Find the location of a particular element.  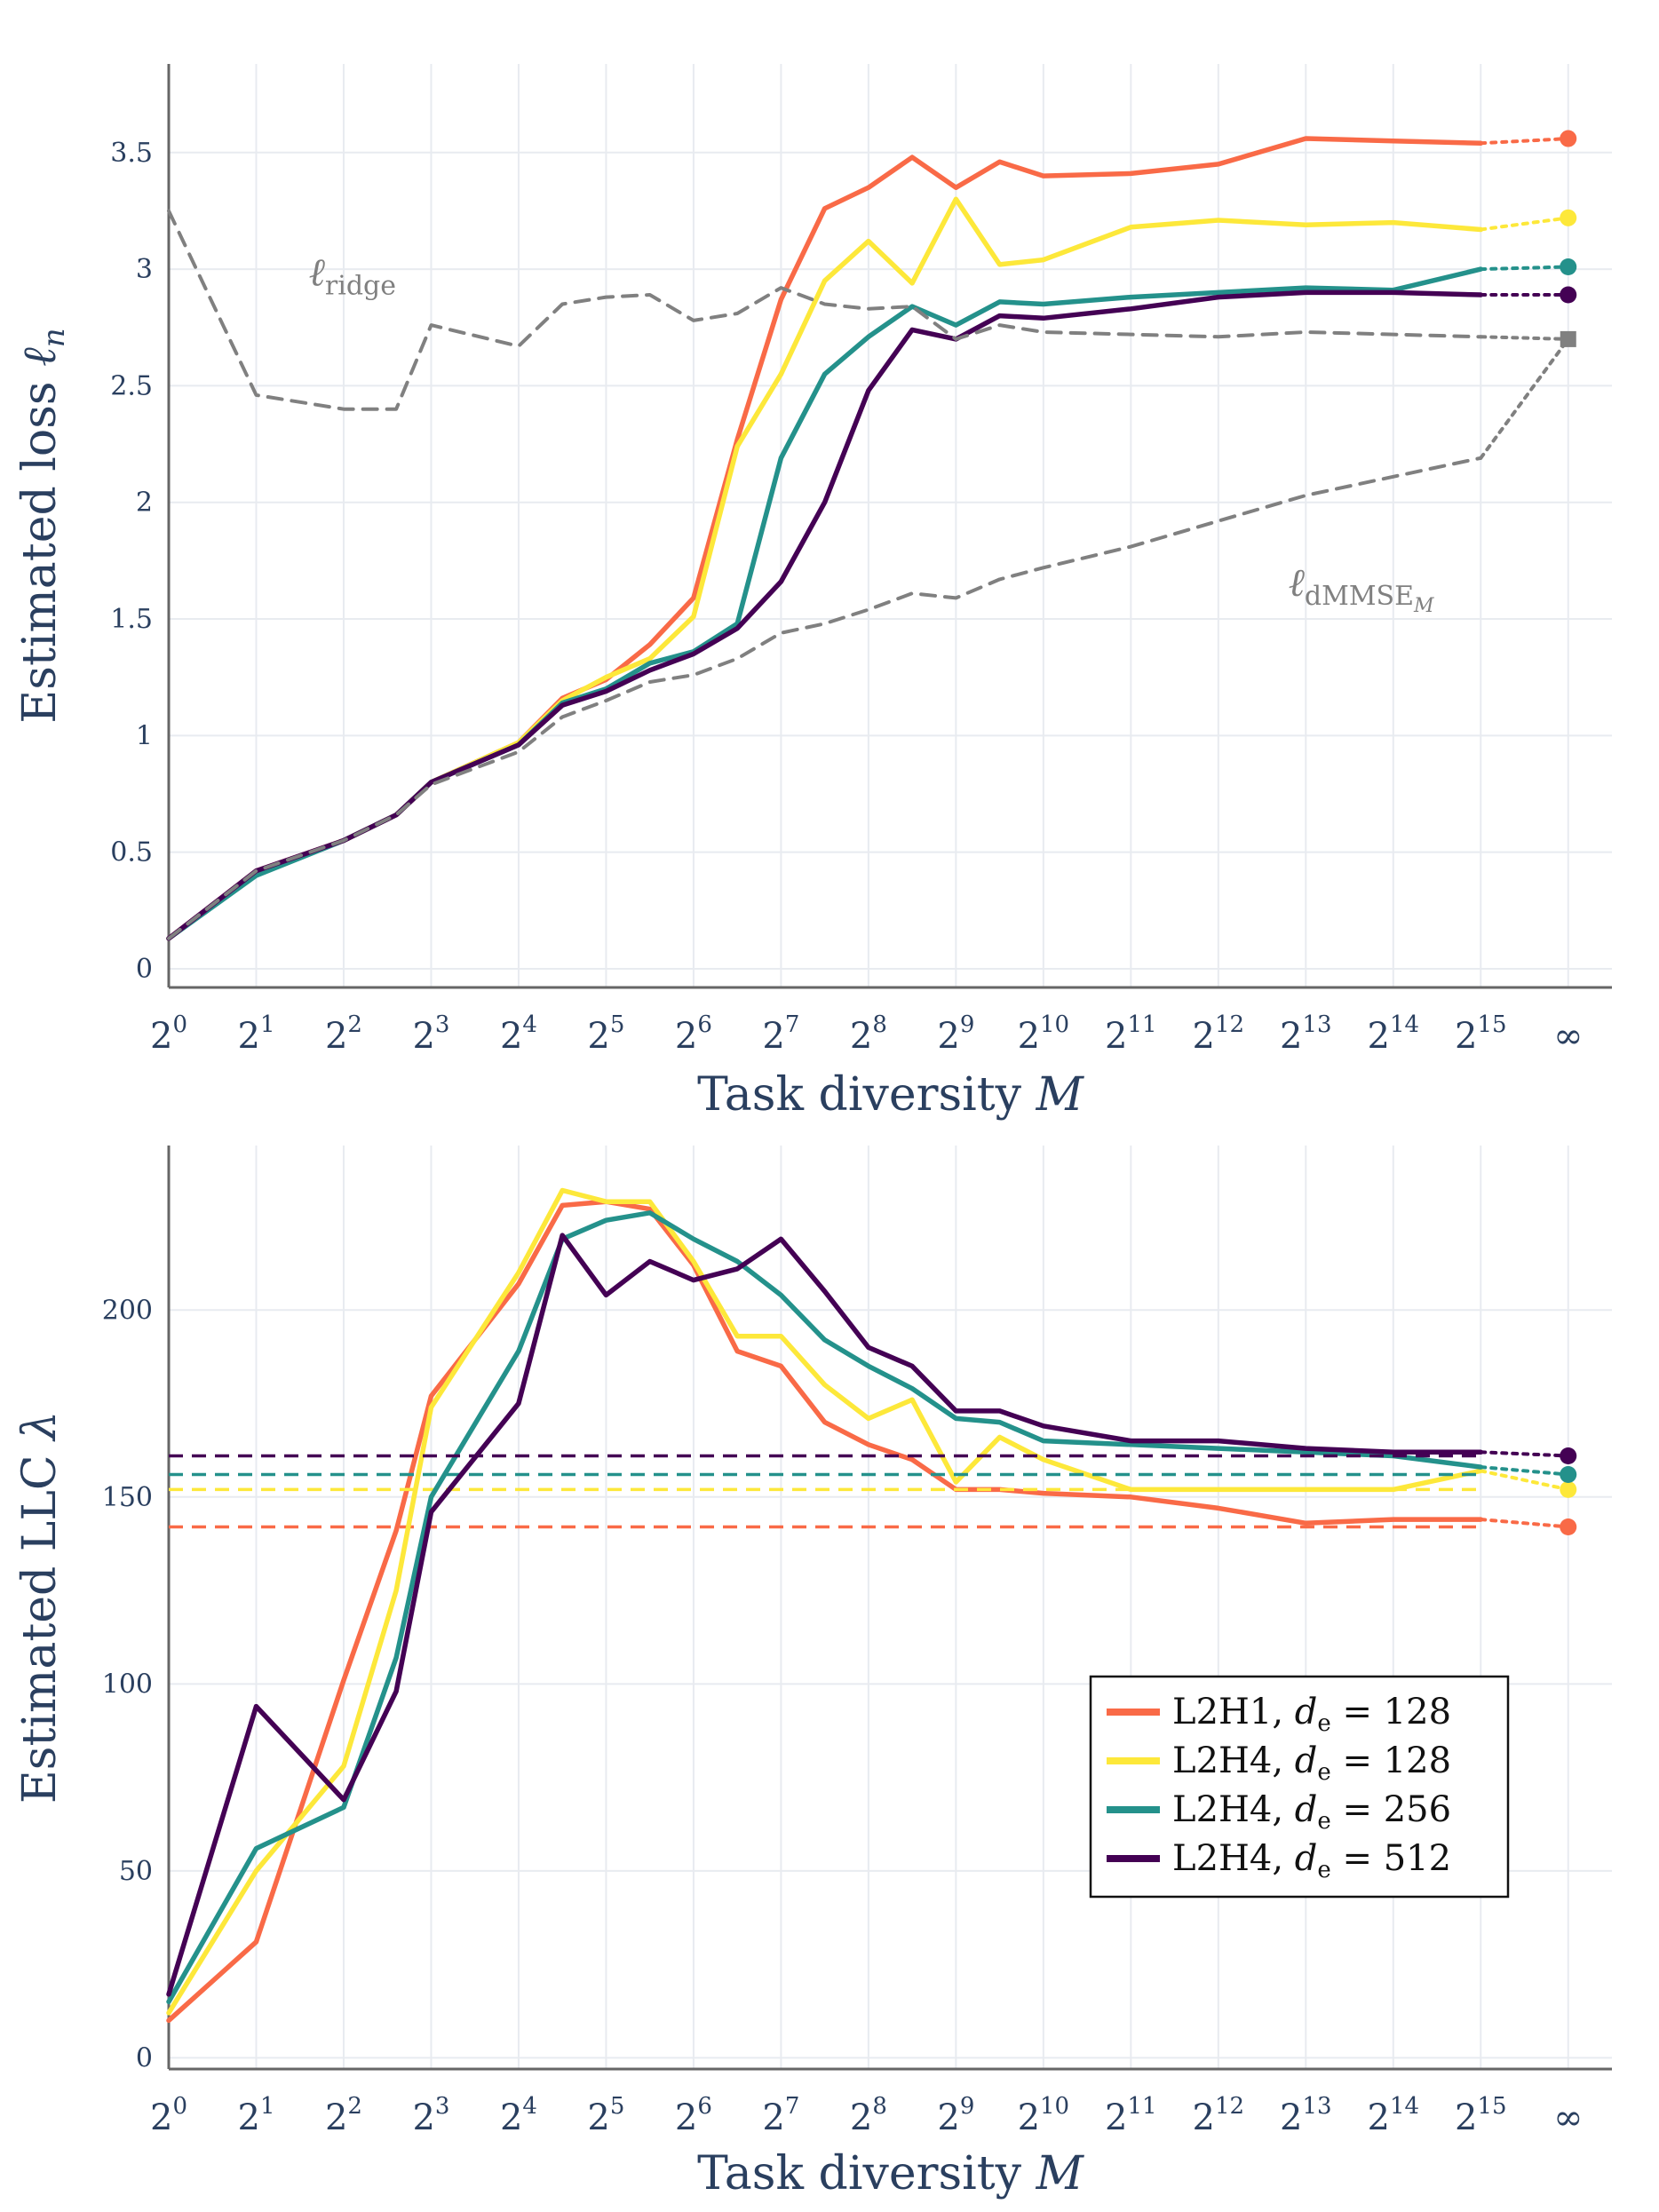

y-tick-label: 150 is located at coordinates (127, 1497).